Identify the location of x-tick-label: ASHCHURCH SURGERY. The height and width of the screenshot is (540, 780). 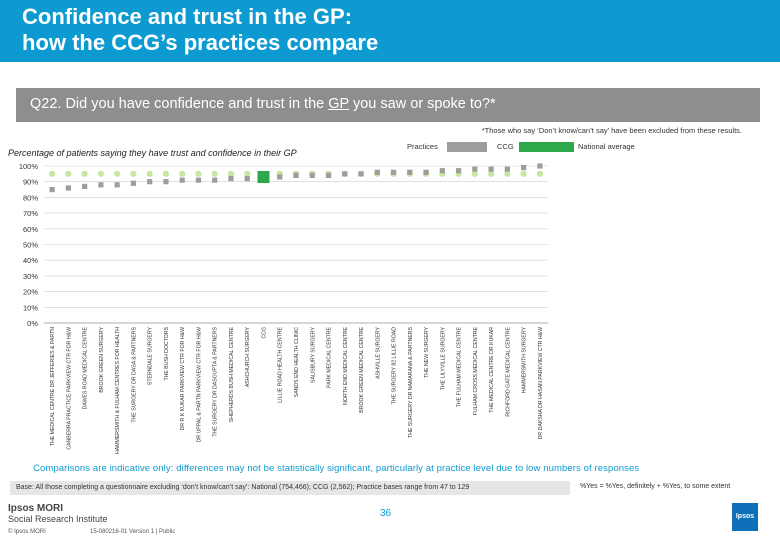
(248, 356).